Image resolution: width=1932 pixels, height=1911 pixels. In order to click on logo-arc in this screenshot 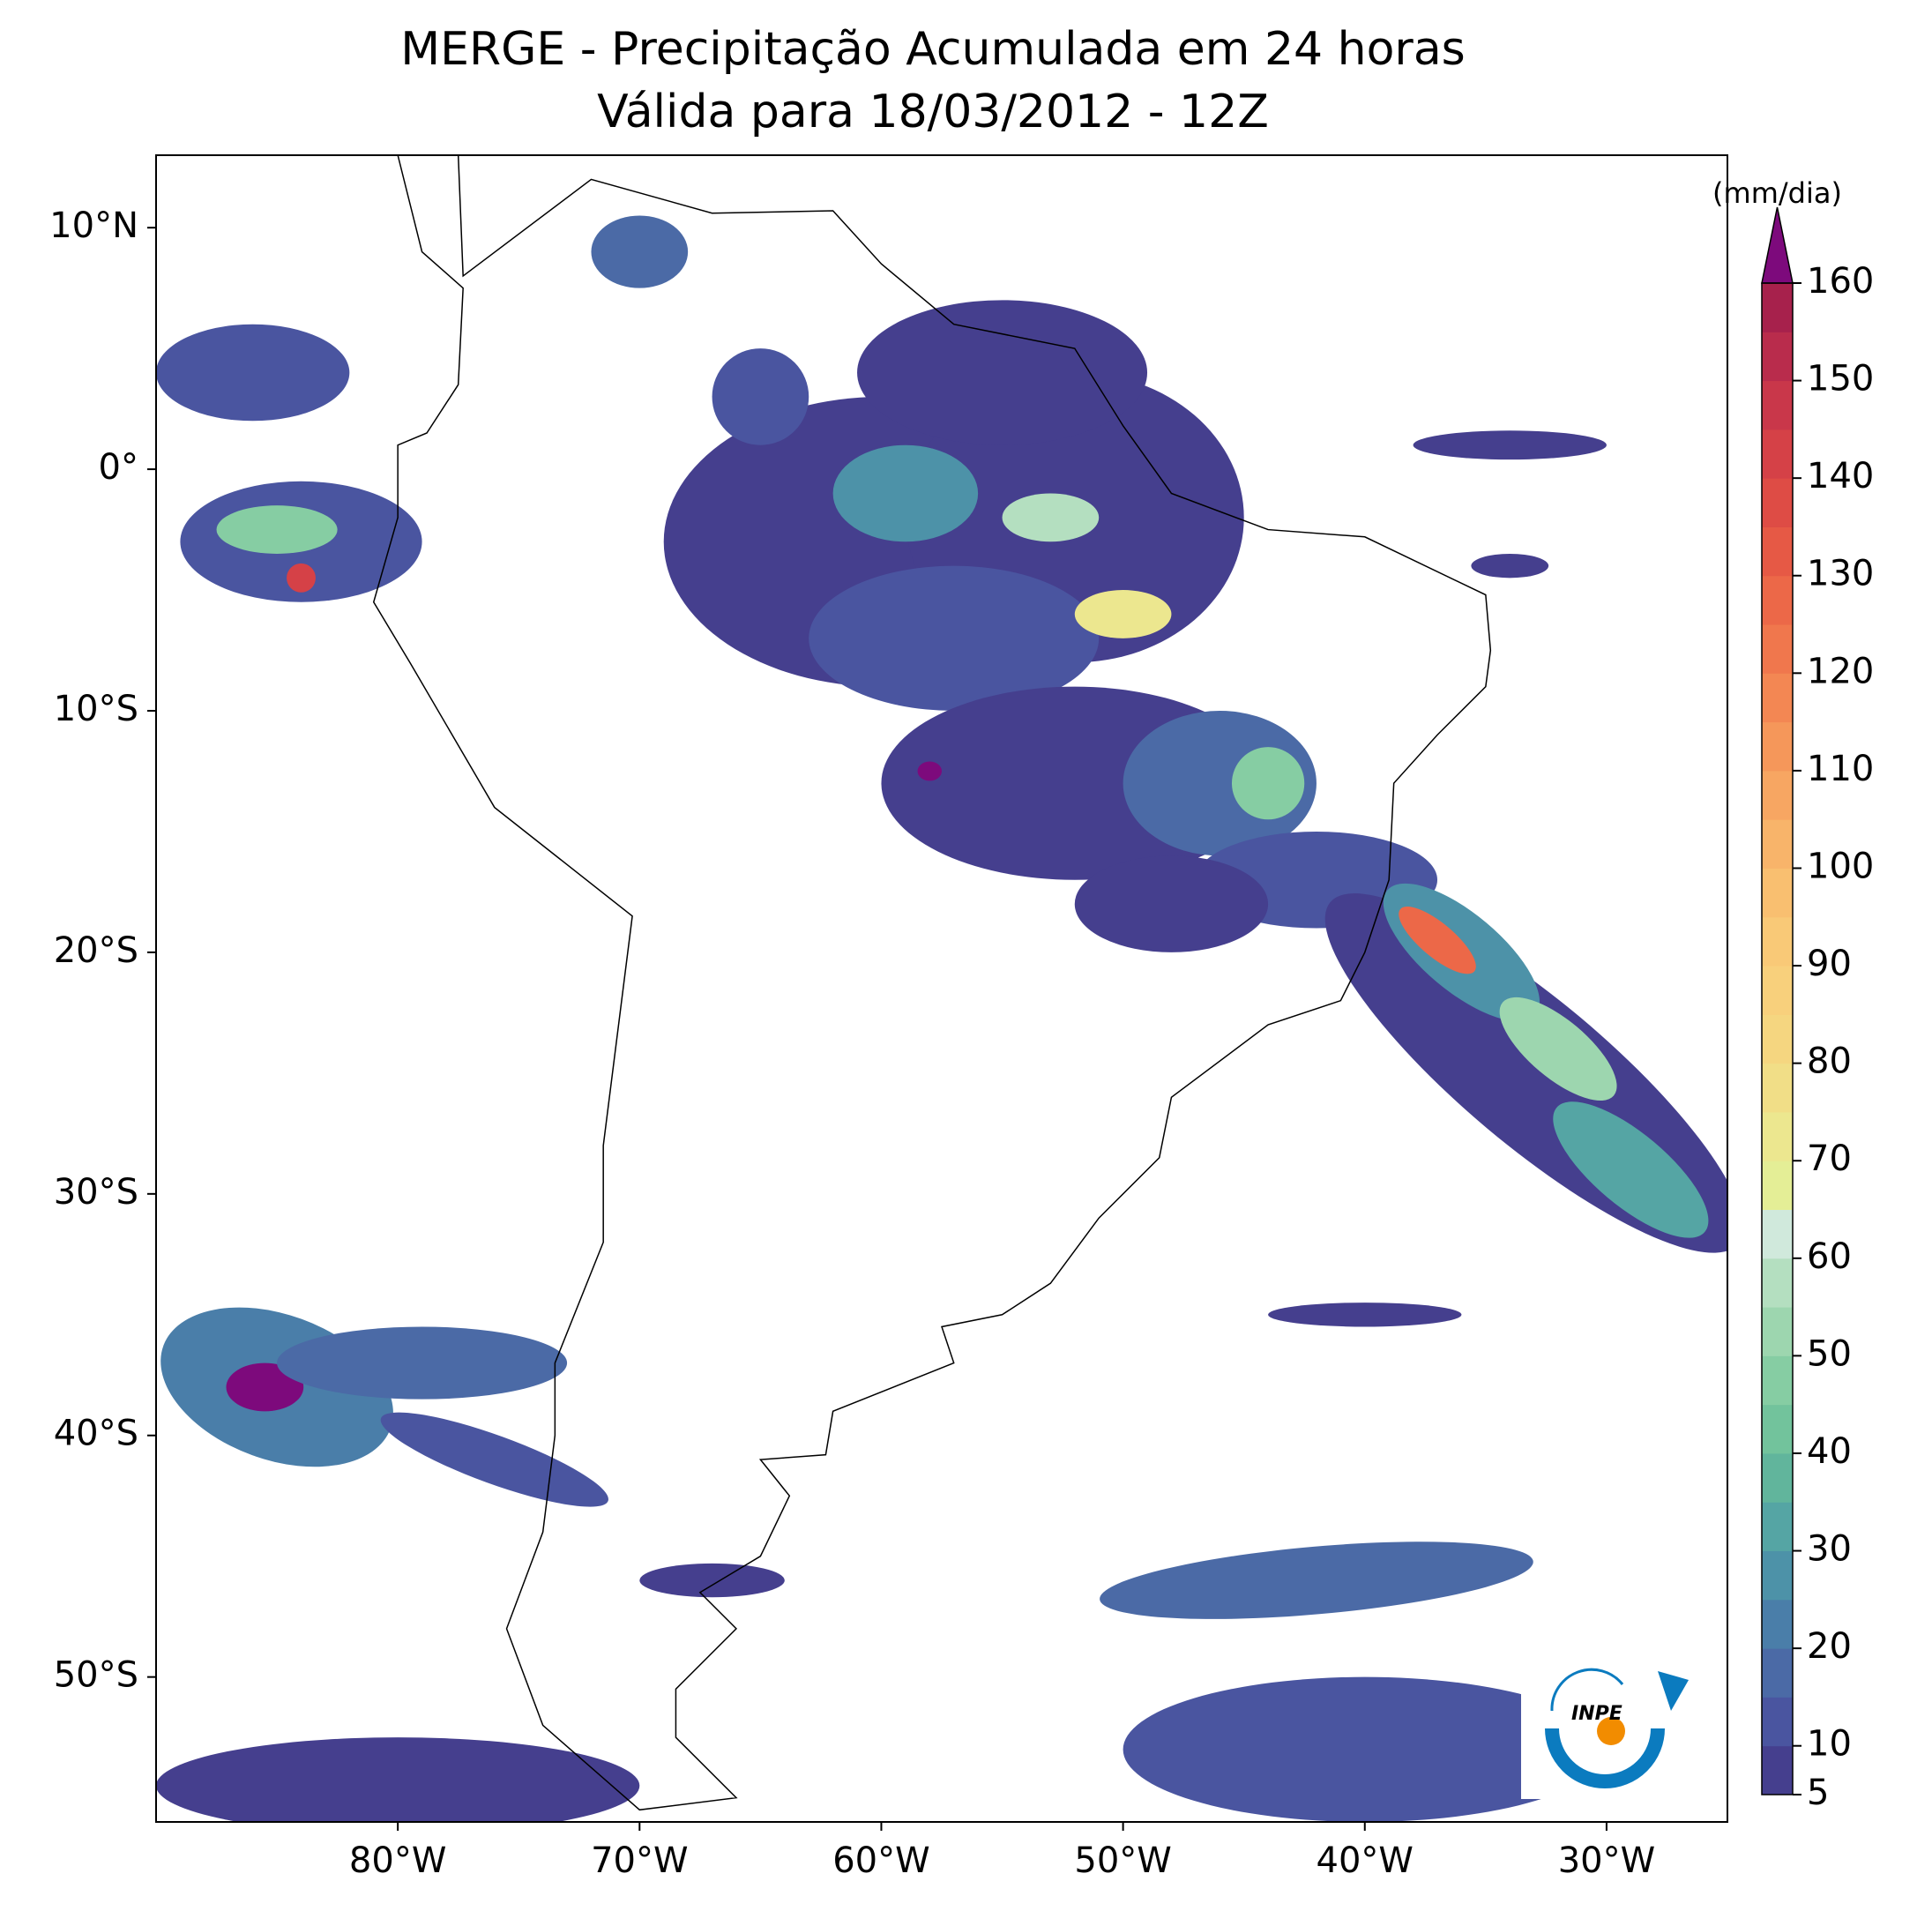, I will do `click(1605, 1758)`.